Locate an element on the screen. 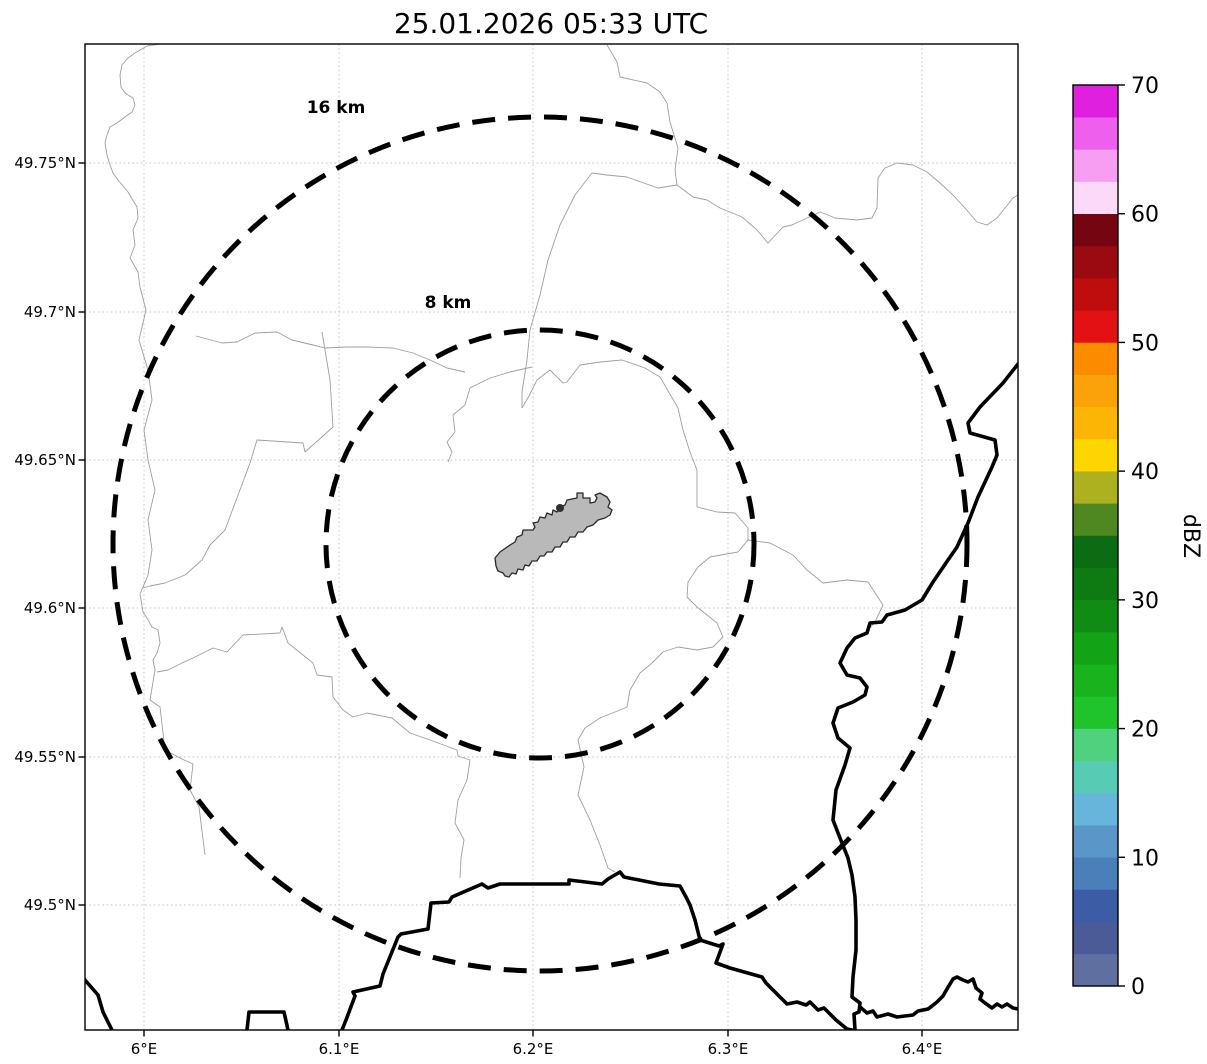 The width and height of the screenshot is (1207, 1064). colorbar-title: dBZ is located at coordinates (1190, 536).